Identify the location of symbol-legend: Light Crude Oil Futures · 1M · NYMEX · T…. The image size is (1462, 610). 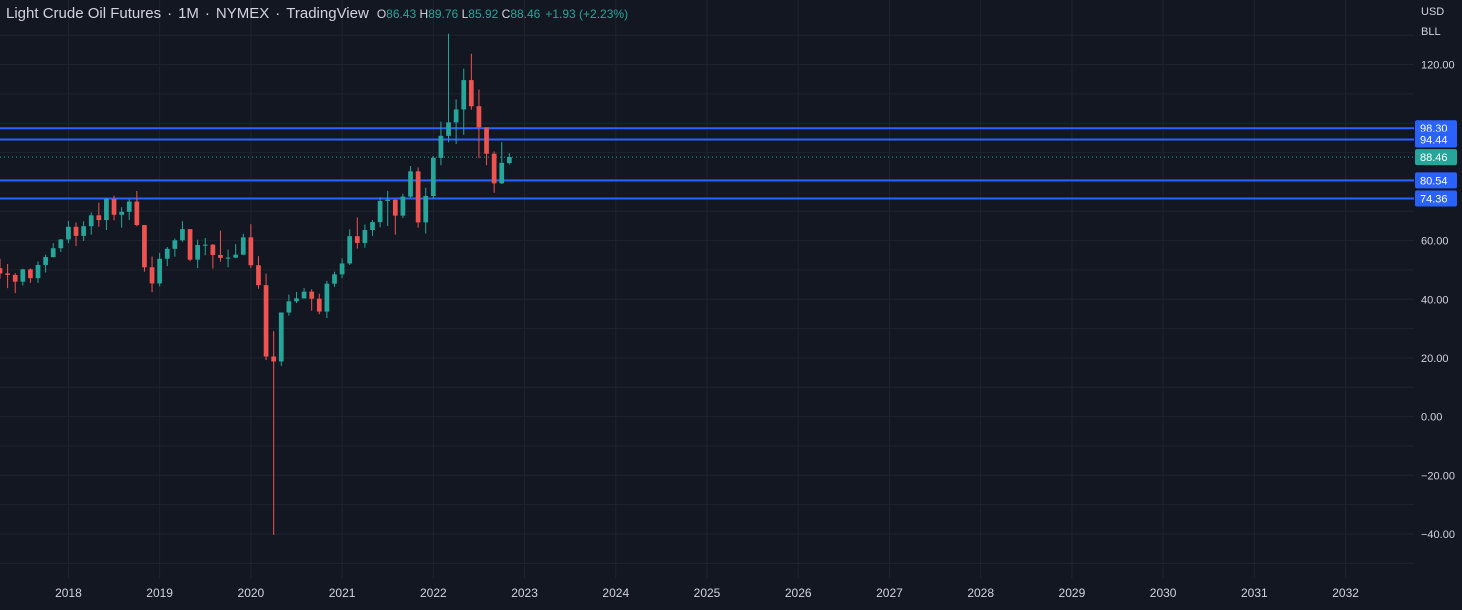
(317, 13).